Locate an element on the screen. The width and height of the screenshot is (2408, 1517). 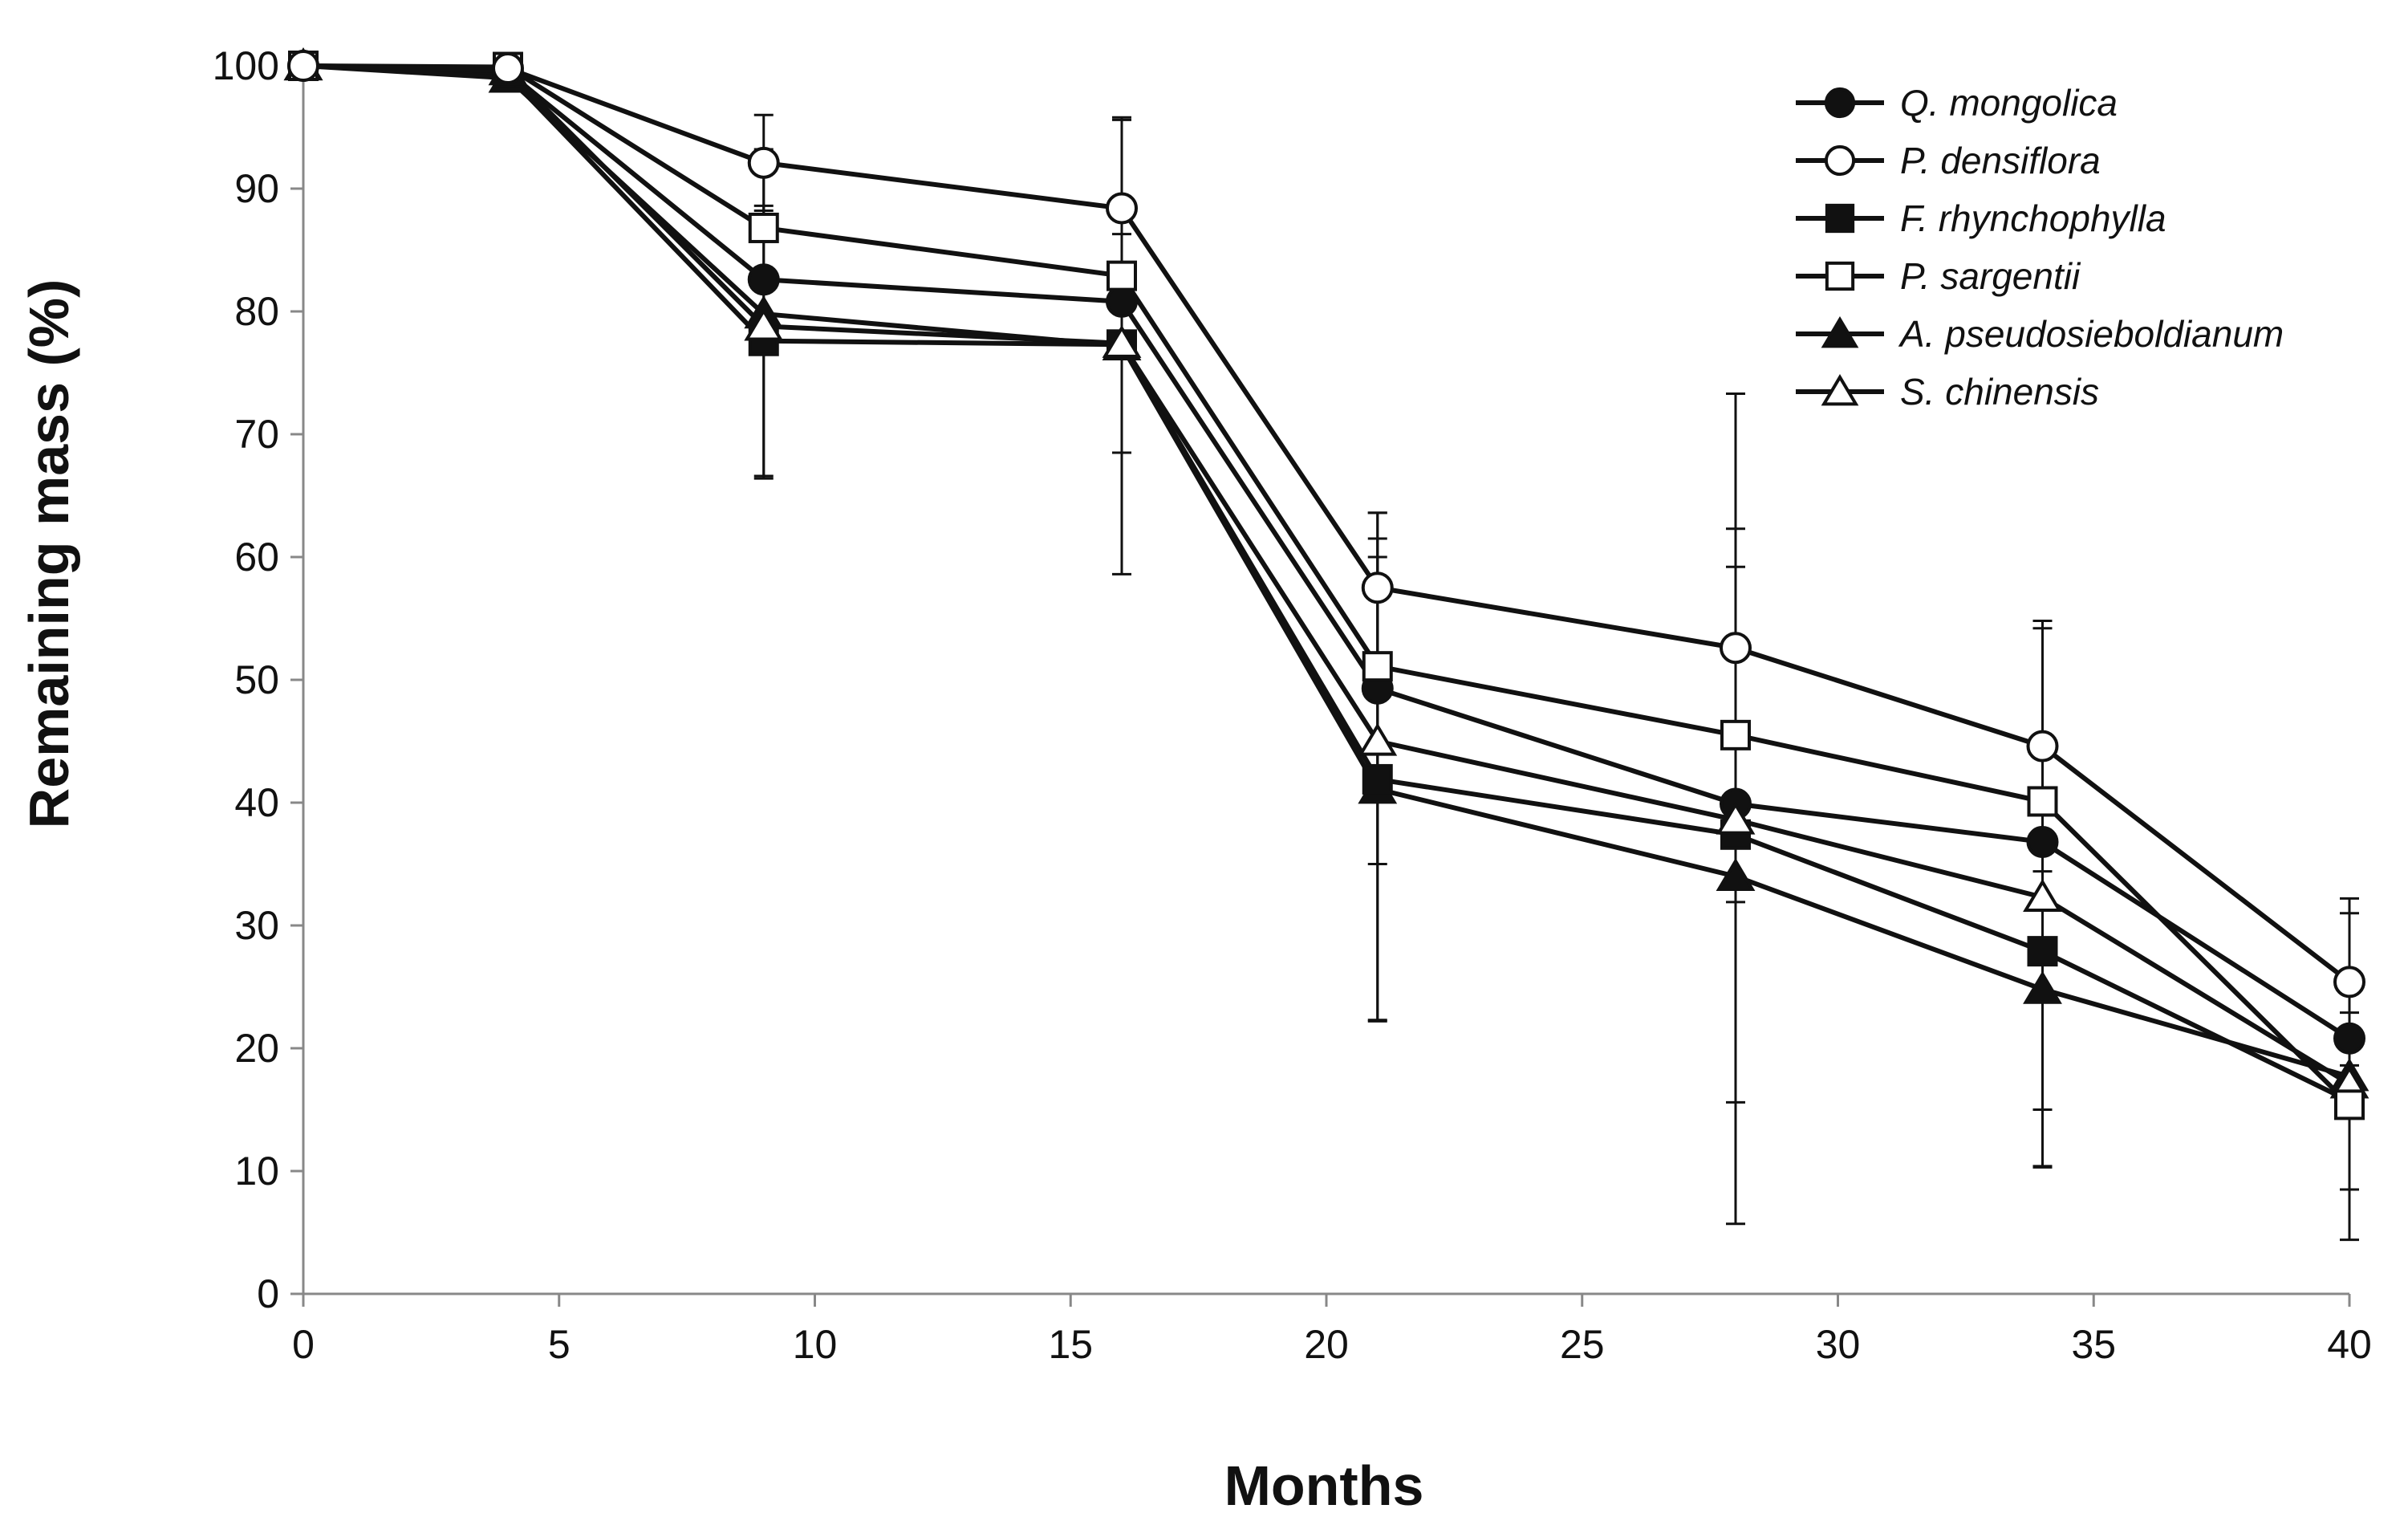
x-tick-label: 35 is located at coordinates (2093, 1344).